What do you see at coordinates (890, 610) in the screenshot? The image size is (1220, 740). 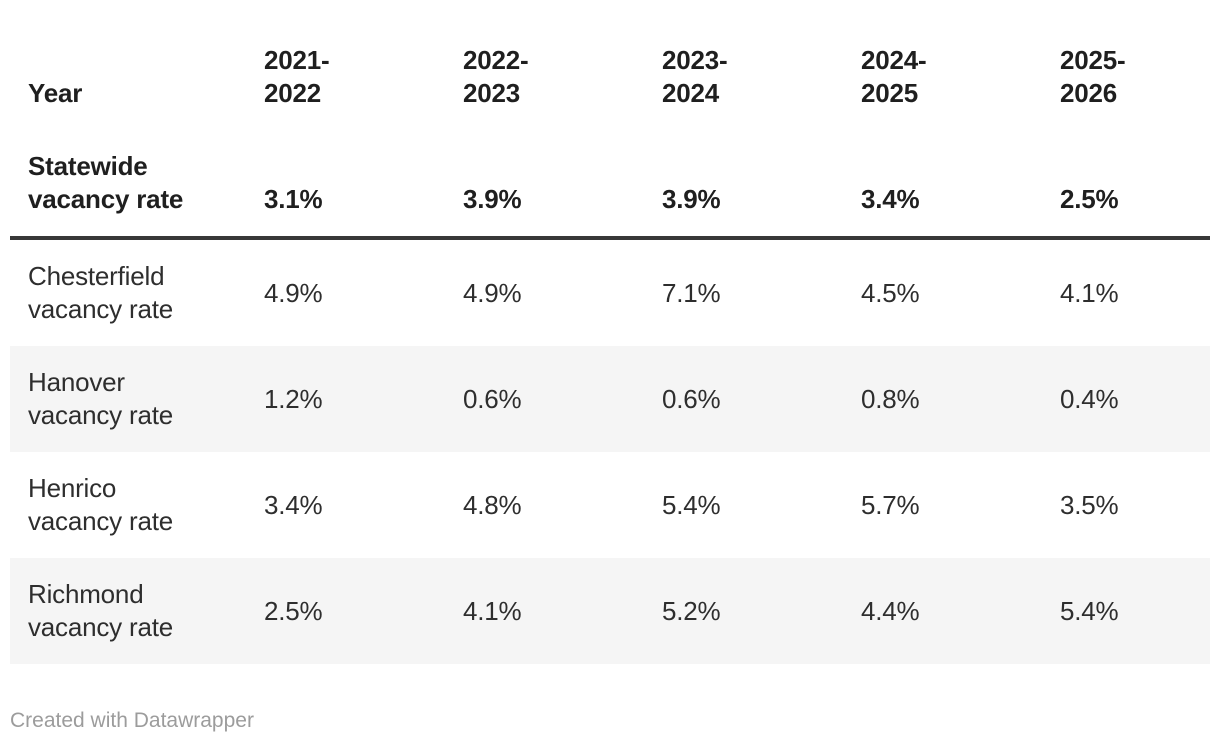 I see `value-cell: 4.4%` at bounding box center [890, 610].